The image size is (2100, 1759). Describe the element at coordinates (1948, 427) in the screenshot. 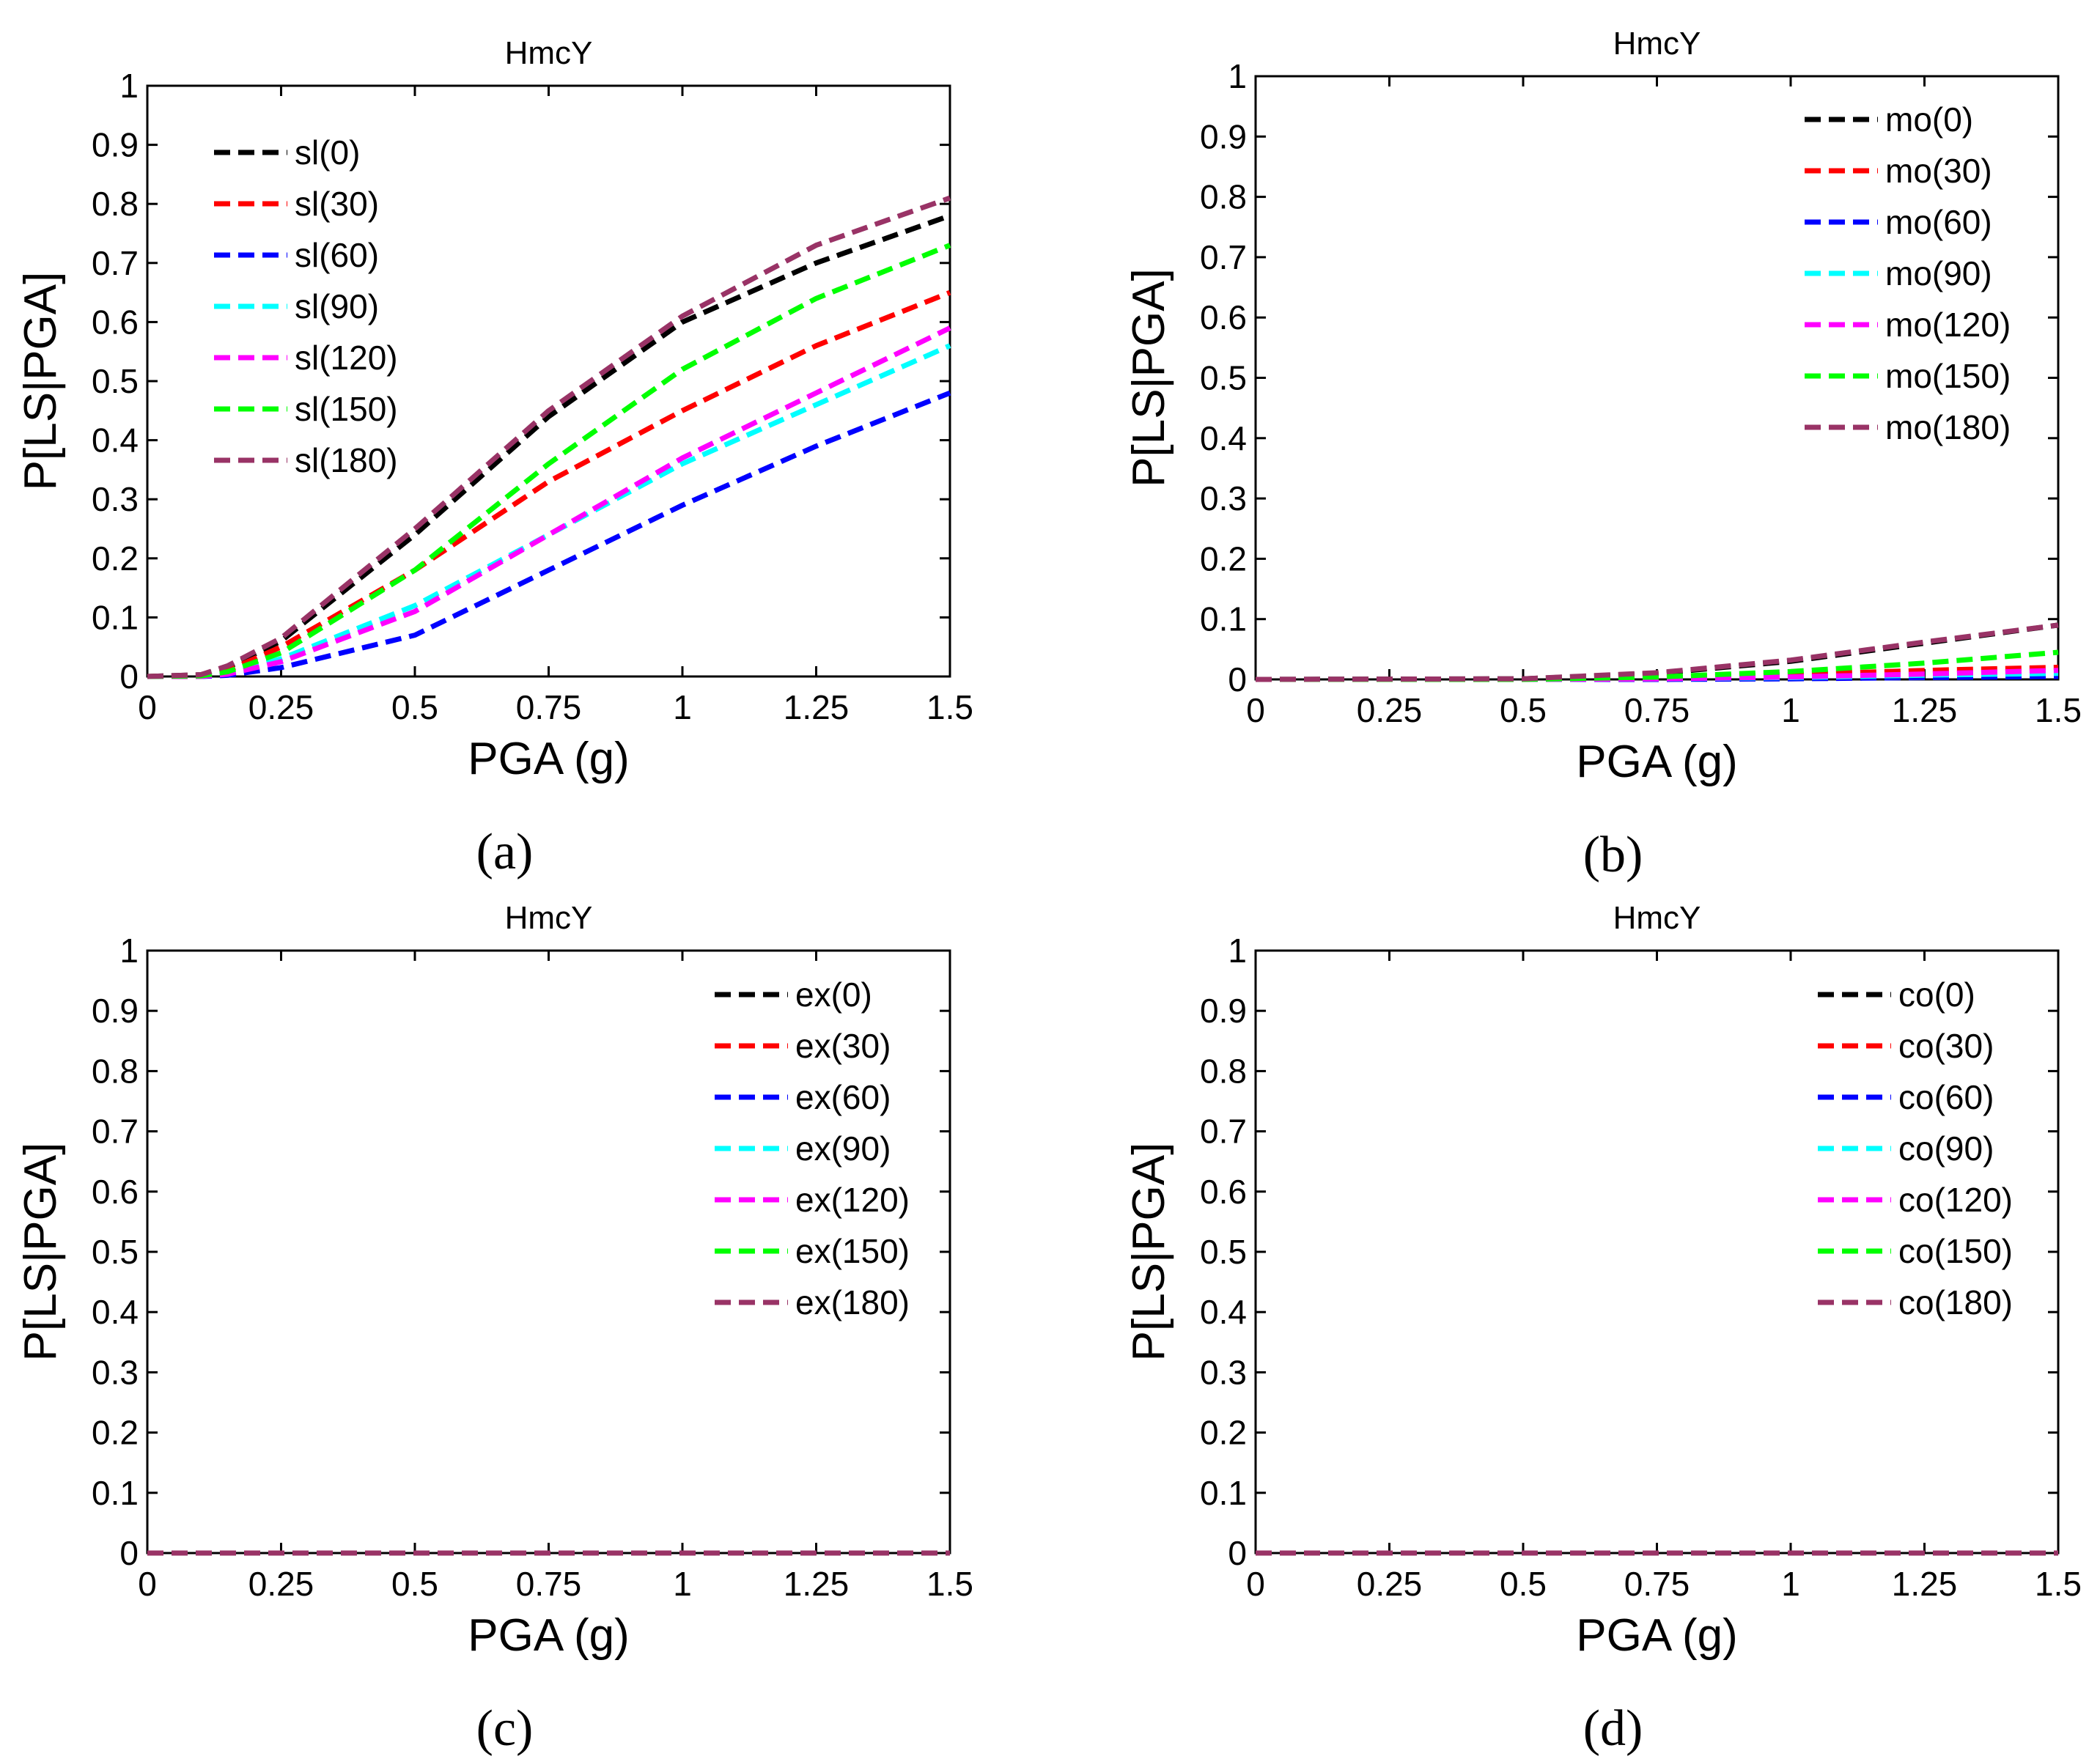

I see `legend-entry: mo(180)` at that location.